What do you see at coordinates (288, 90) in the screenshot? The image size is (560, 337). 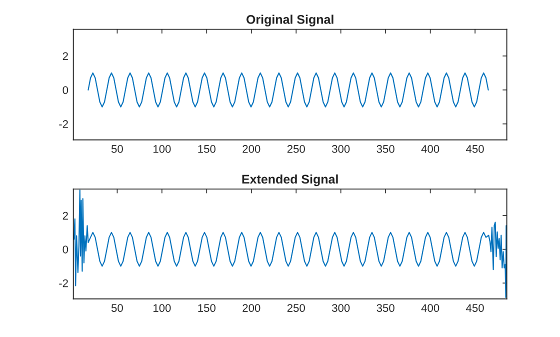 I see `line-series` at bounding box center [288, 90].